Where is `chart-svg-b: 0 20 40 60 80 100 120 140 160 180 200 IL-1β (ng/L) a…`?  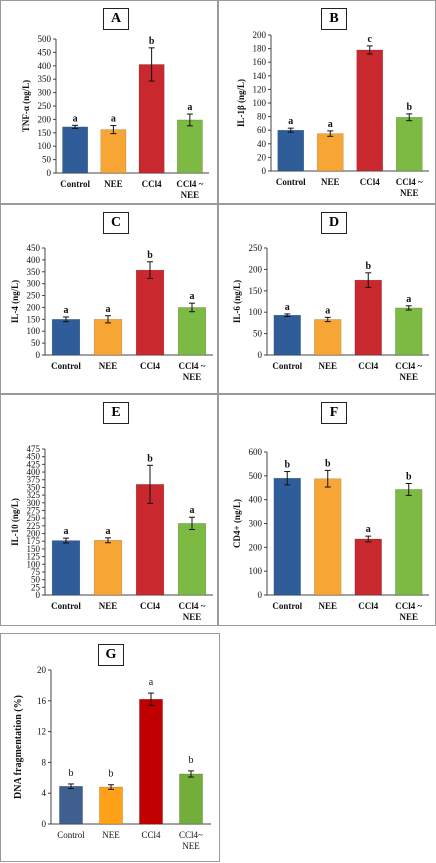
chart-svg-b: 0 20 40 60 80 100 120 140 160 180 200 IL-1β (ng/L) a… is located at coordinates (332, 114).